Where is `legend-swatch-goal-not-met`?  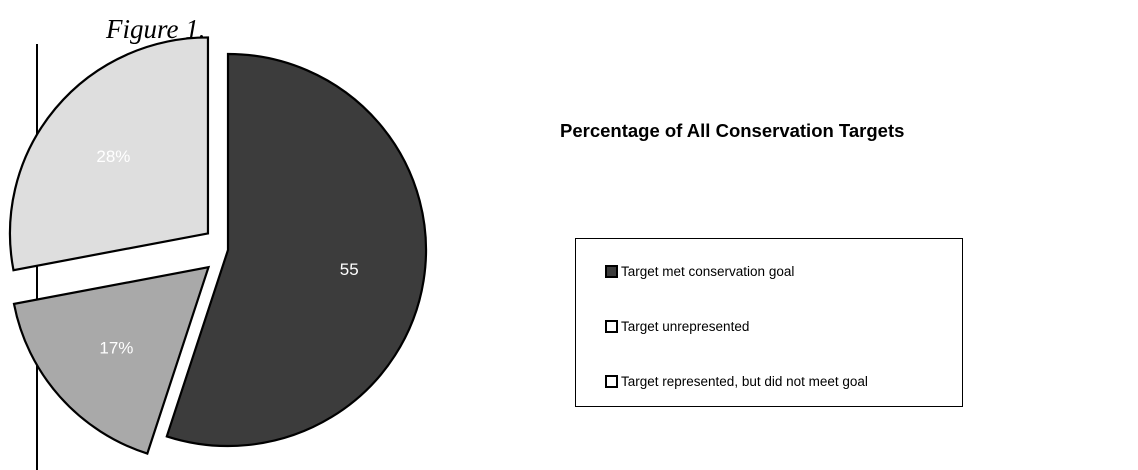 legend-swatch-goal-not-met is located at coordinates (611, 381).